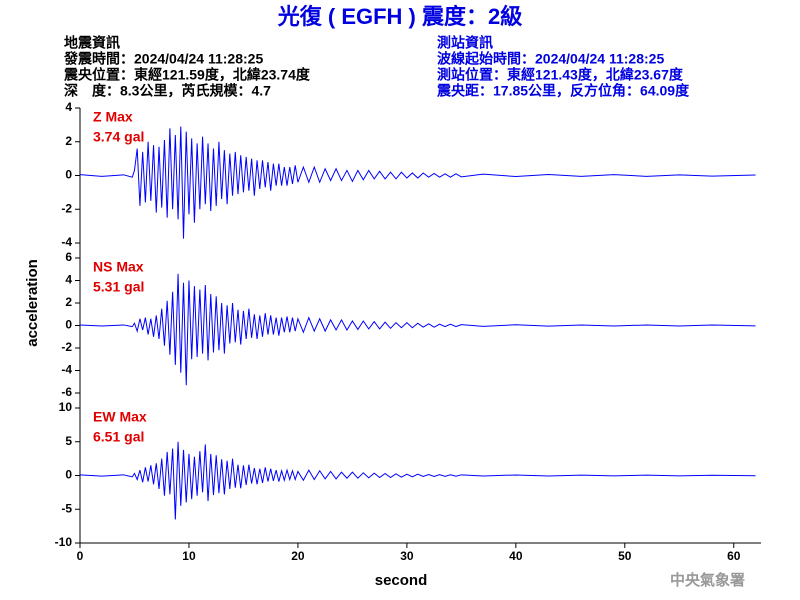  Describe the element at coordinates (189, 556) in the screenshot. I see `x-tick-label: 10` at that location.